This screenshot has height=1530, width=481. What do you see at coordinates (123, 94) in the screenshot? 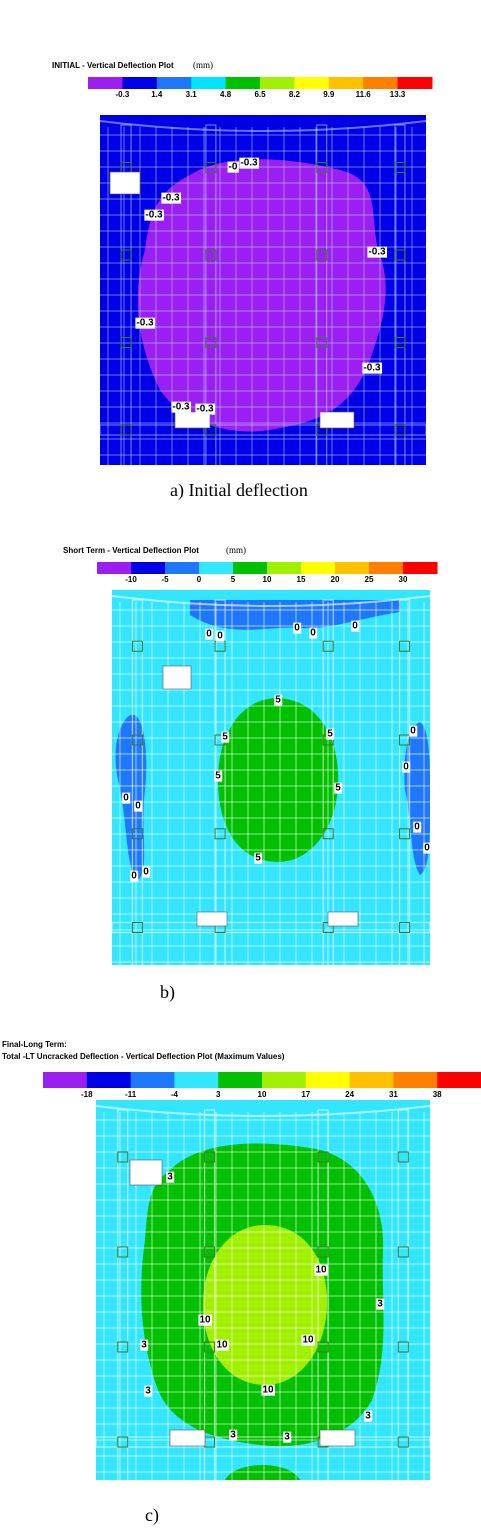
I see `legend-label: -0.3` at bounding box center [123, 94].